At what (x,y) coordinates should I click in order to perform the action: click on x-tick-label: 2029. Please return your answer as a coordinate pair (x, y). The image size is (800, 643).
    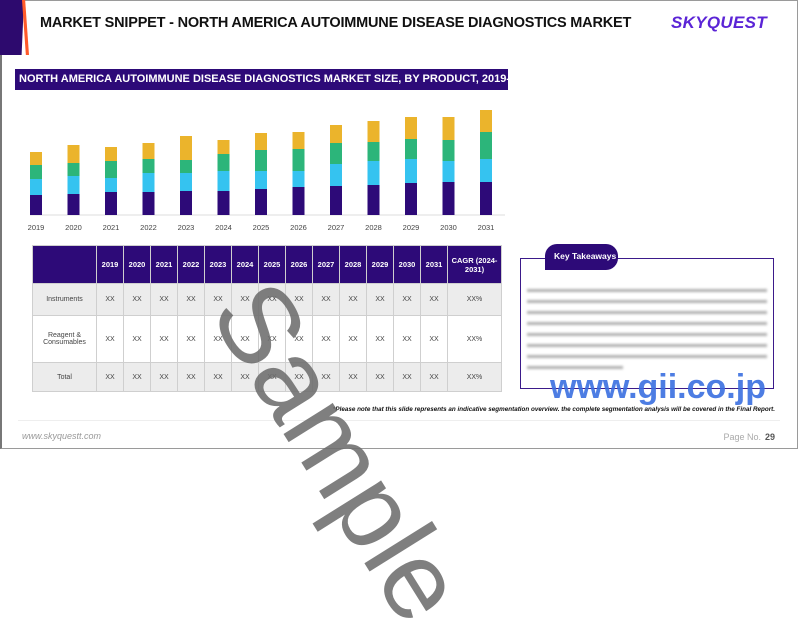
    Looking at the image, I should click on (411, 227).